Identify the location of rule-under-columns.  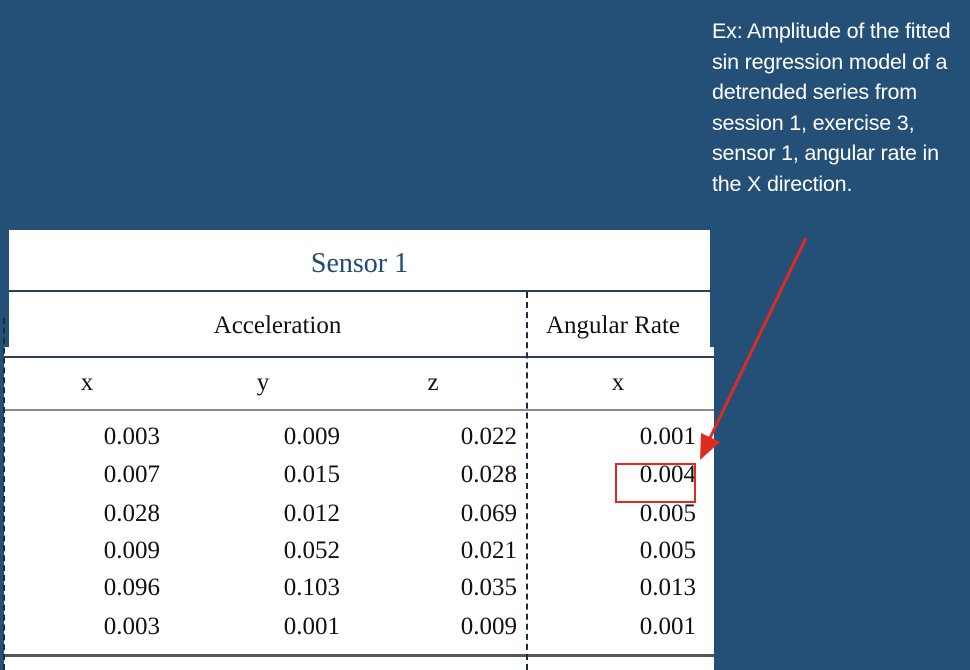
(359, 410).